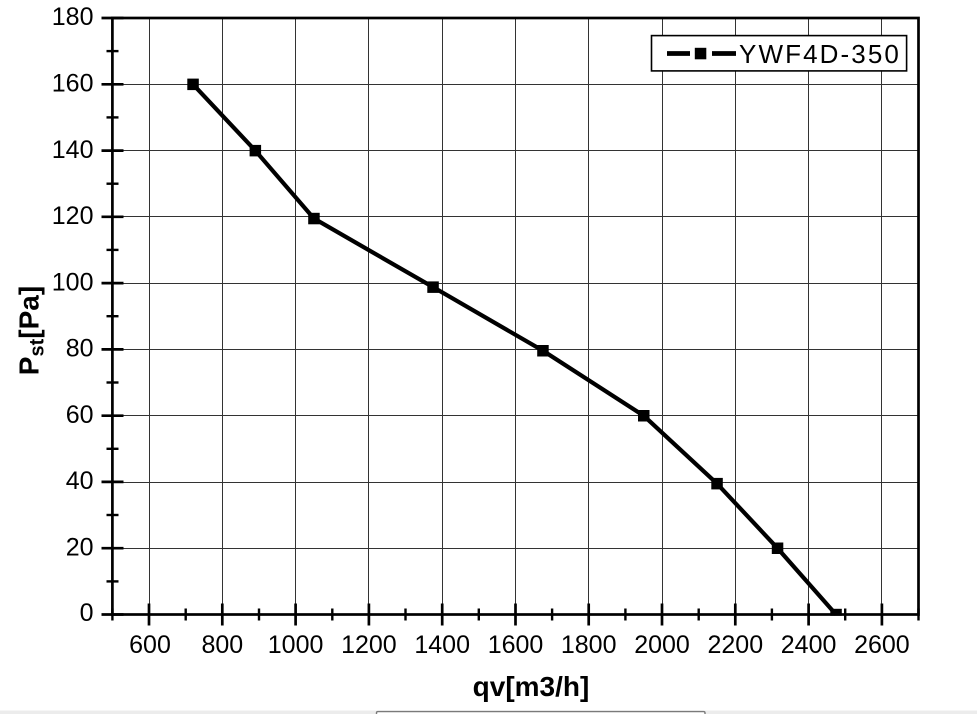  I want to click on svg-text: 600, so click(150, 645).